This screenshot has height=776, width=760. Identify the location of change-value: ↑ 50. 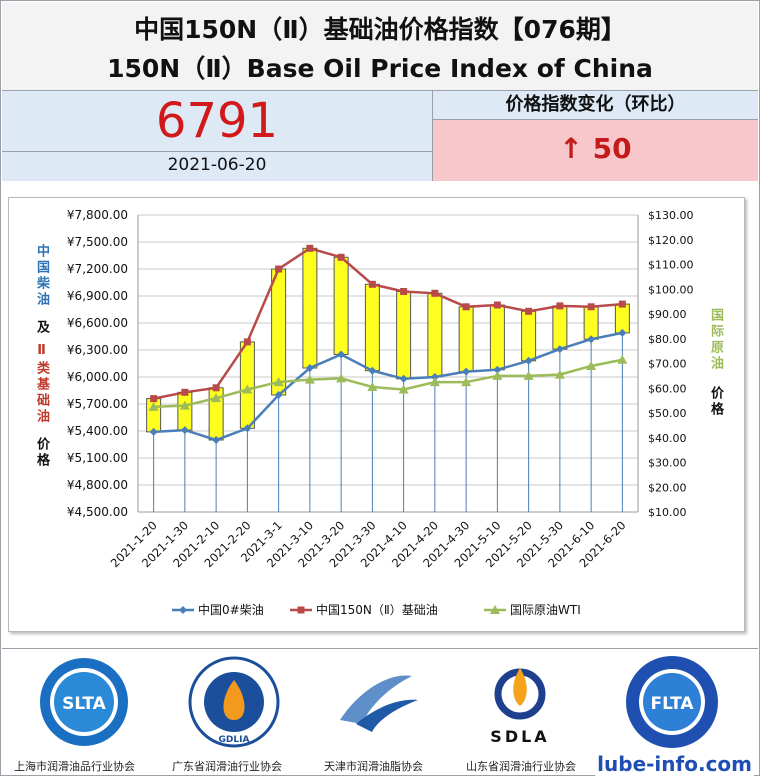
(595, 148).